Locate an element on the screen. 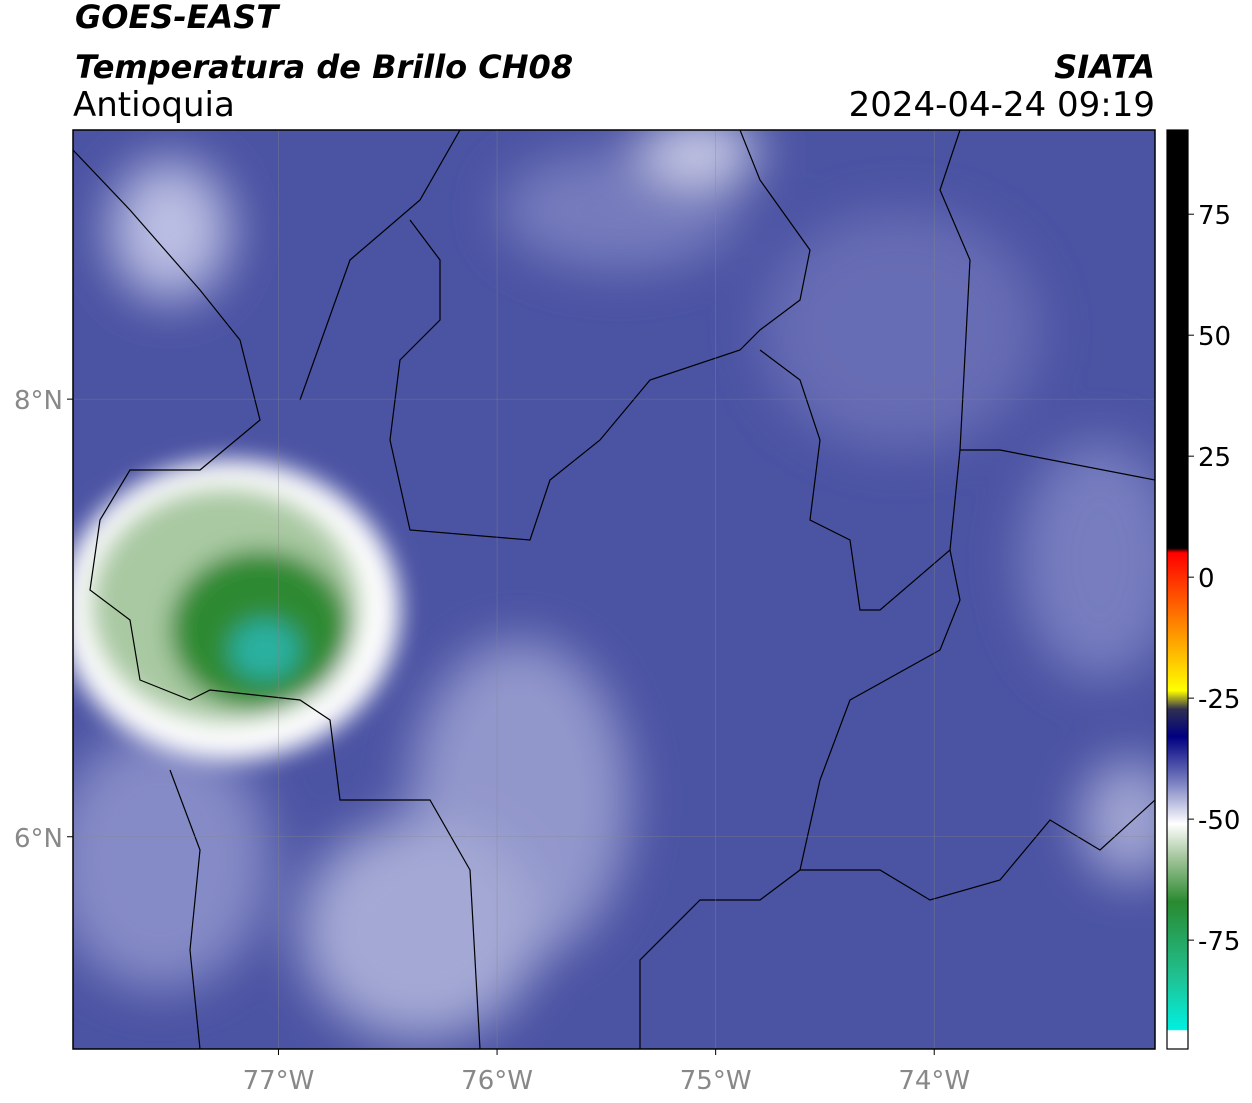 This screenshot has height=1103, width=1252. x-tick-label: 75°W is located at coordinates (716, 1081).